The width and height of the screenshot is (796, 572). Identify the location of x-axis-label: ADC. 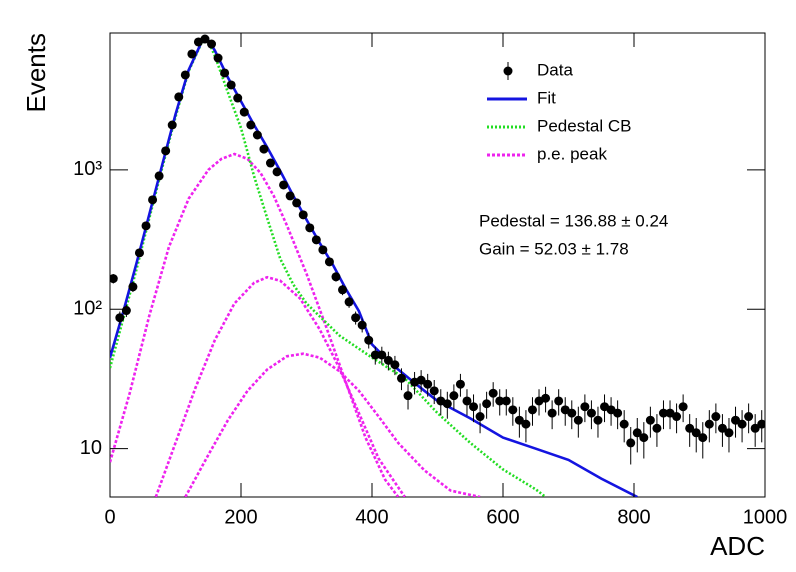
(737, 546).